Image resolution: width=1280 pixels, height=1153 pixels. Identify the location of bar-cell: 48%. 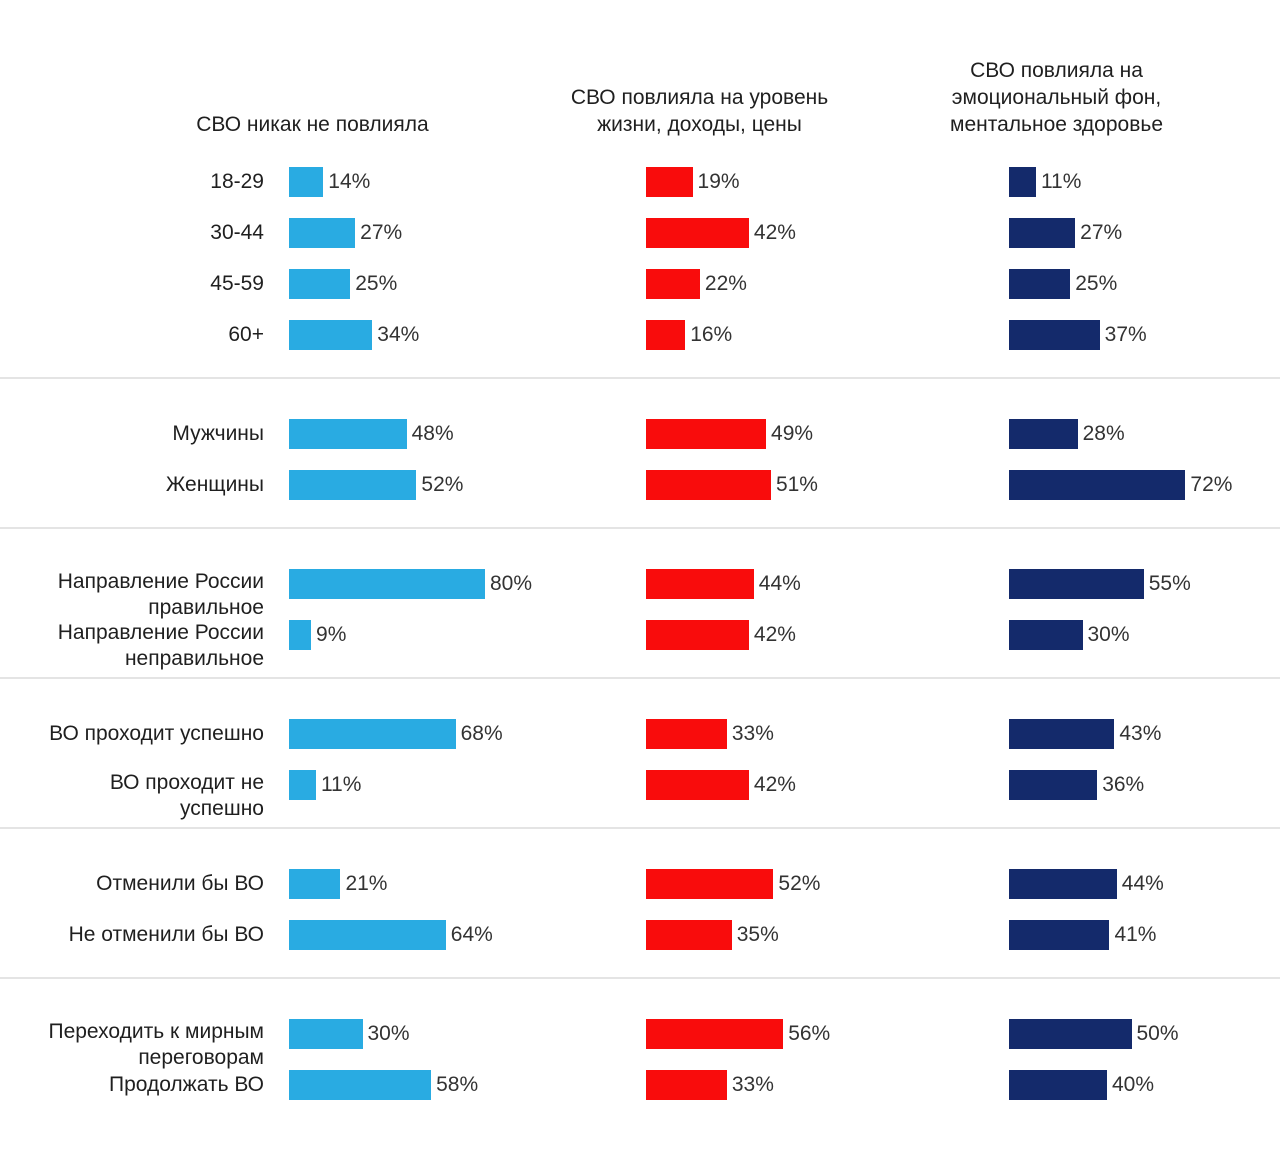
(467, 434).